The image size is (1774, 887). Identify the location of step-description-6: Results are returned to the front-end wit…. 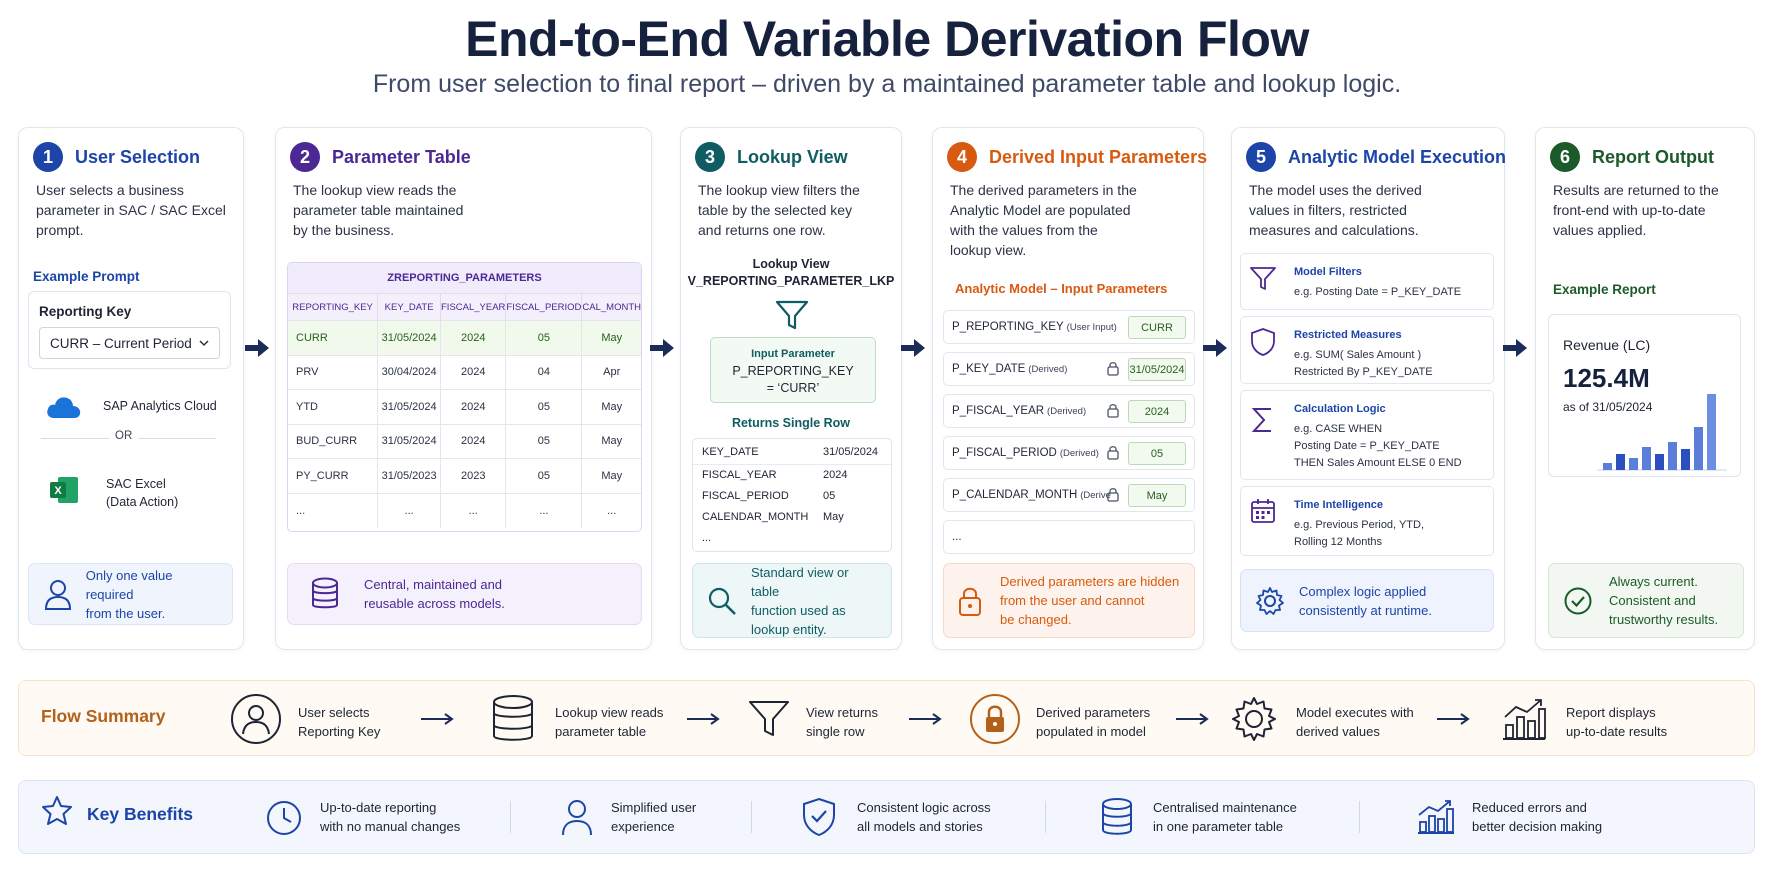
(1636, 210).